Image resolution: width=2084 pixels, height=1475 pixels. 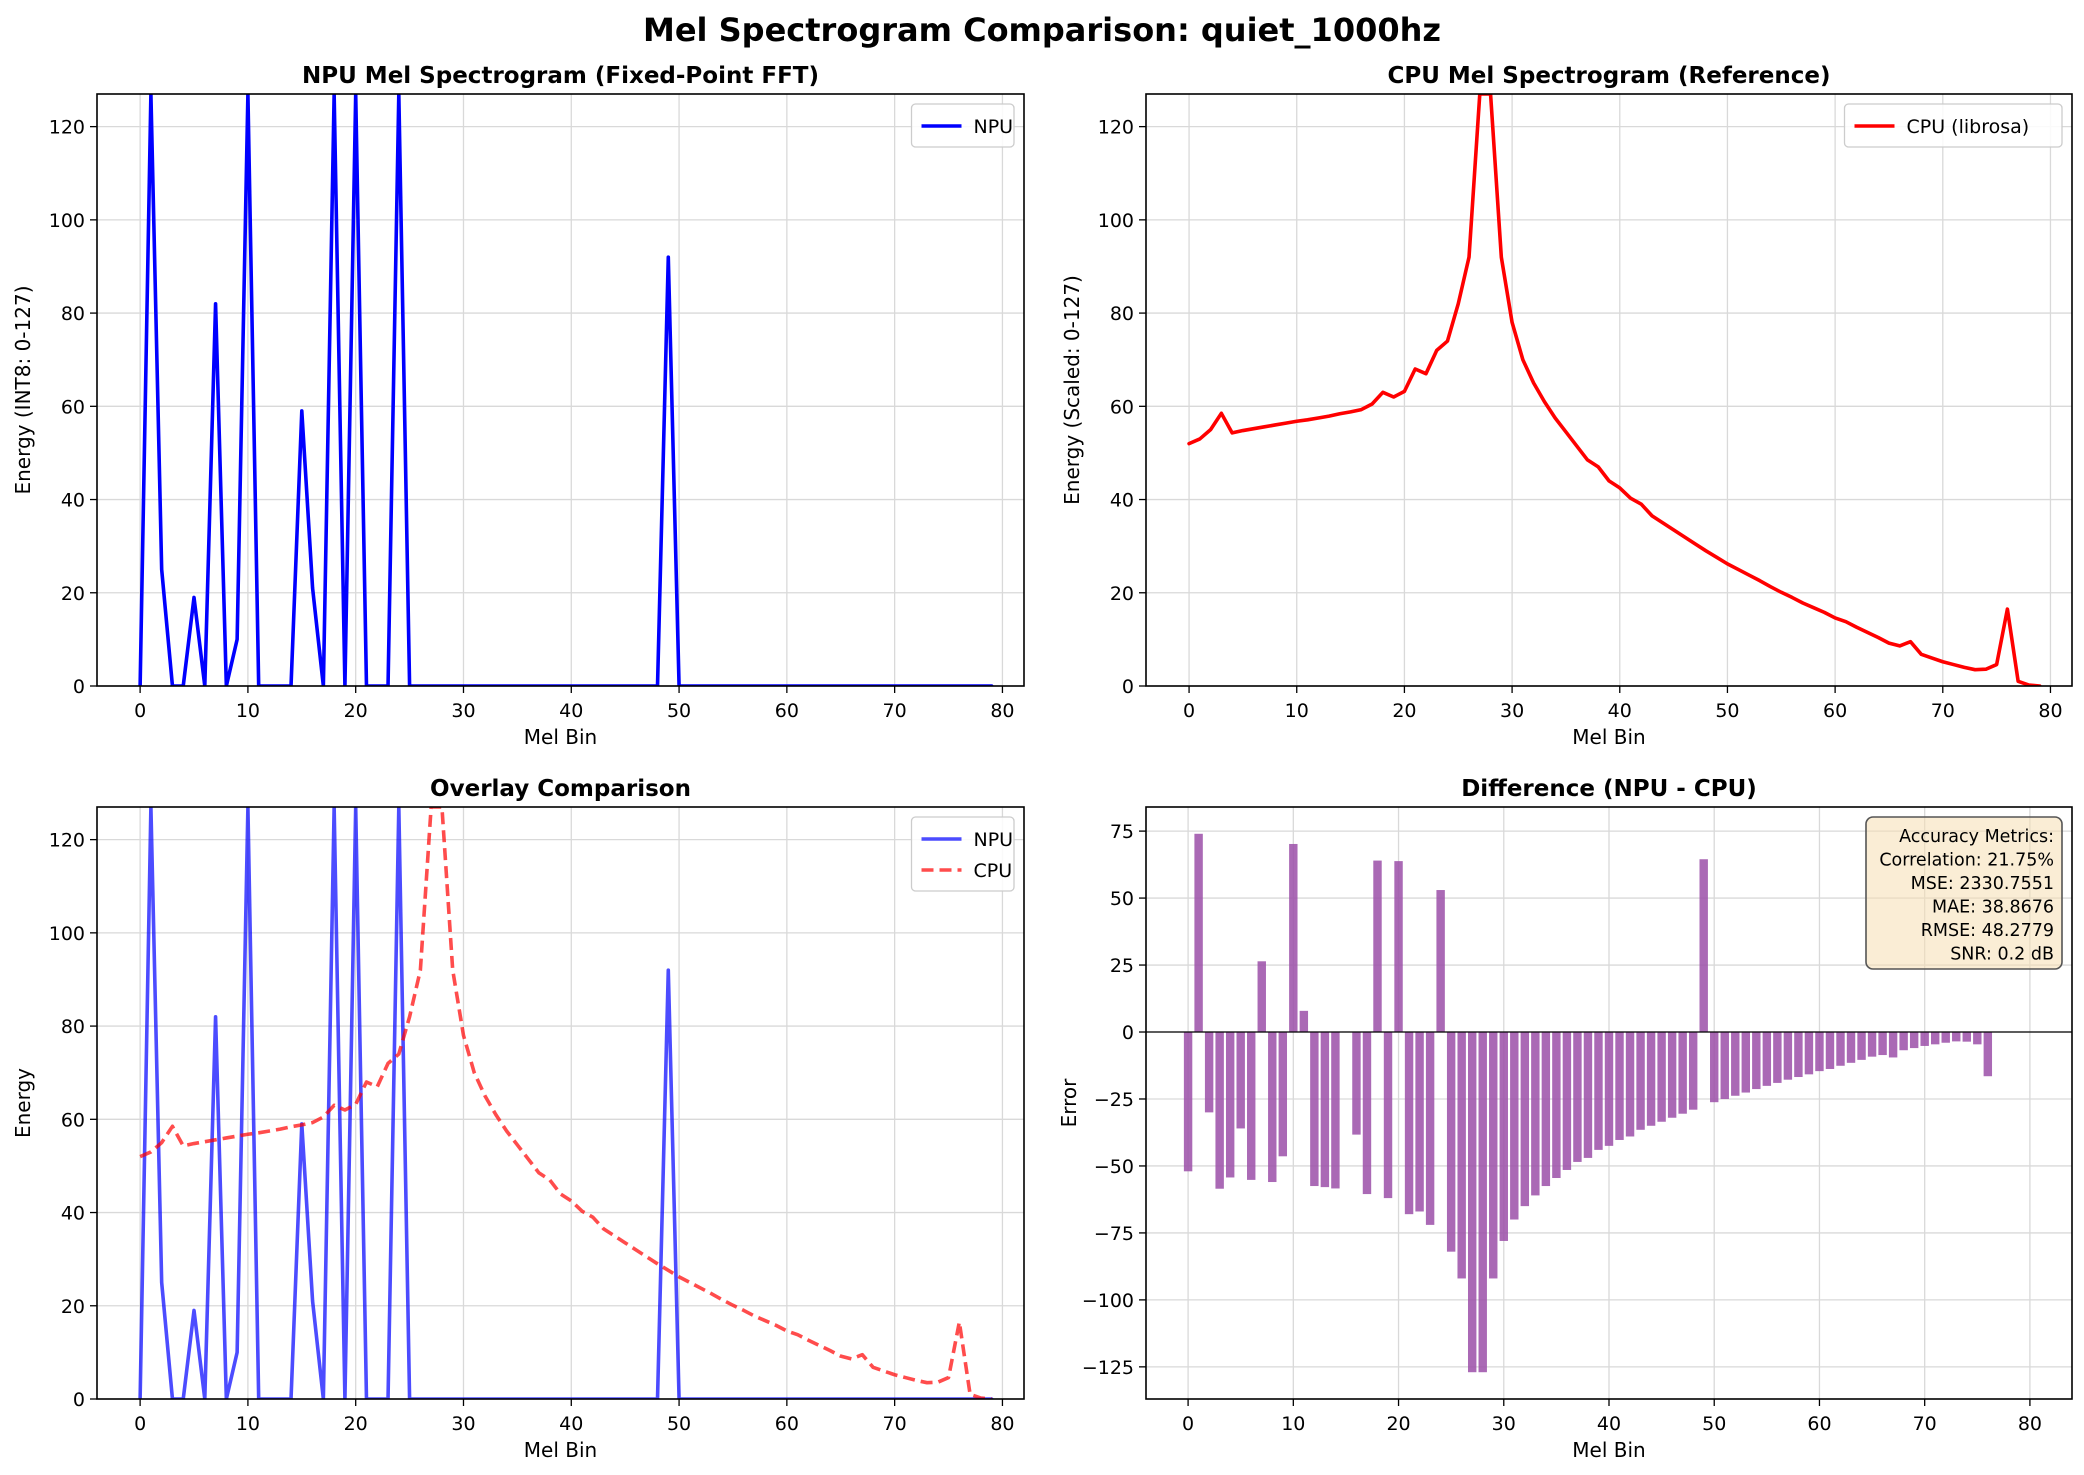 I want to click on legend: CPU (librosa), so click(x=1953, y=125).